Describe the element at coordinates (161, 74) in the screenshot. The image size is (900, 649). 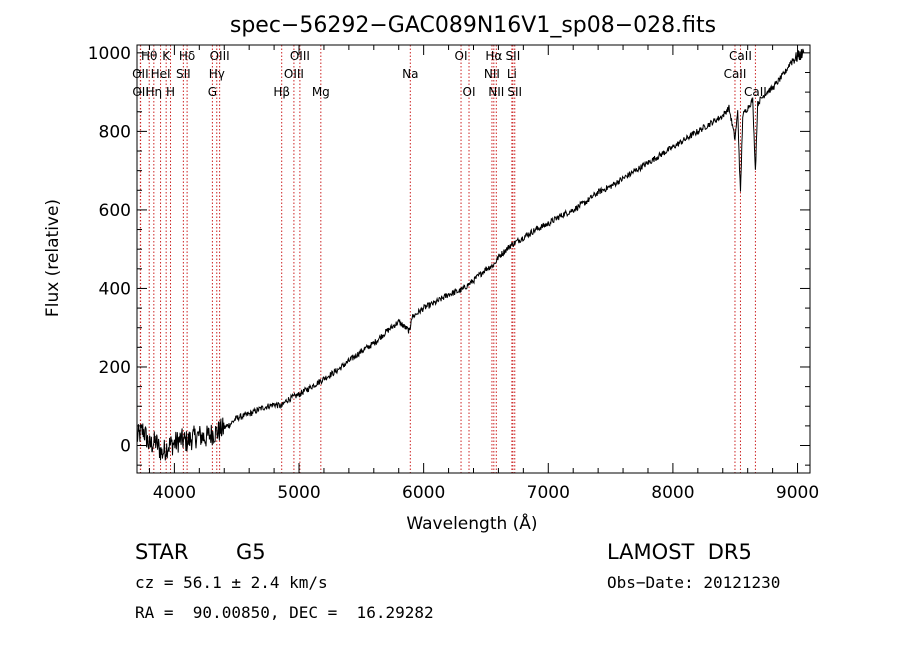
I see `spectral-line-label: HeI` at that location.